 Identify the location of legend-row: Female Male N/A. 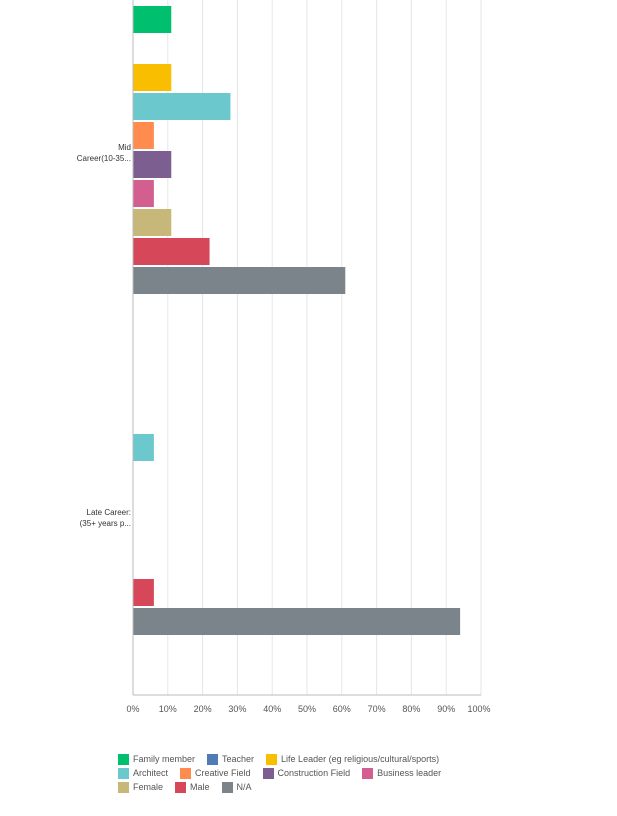
(308, 787).